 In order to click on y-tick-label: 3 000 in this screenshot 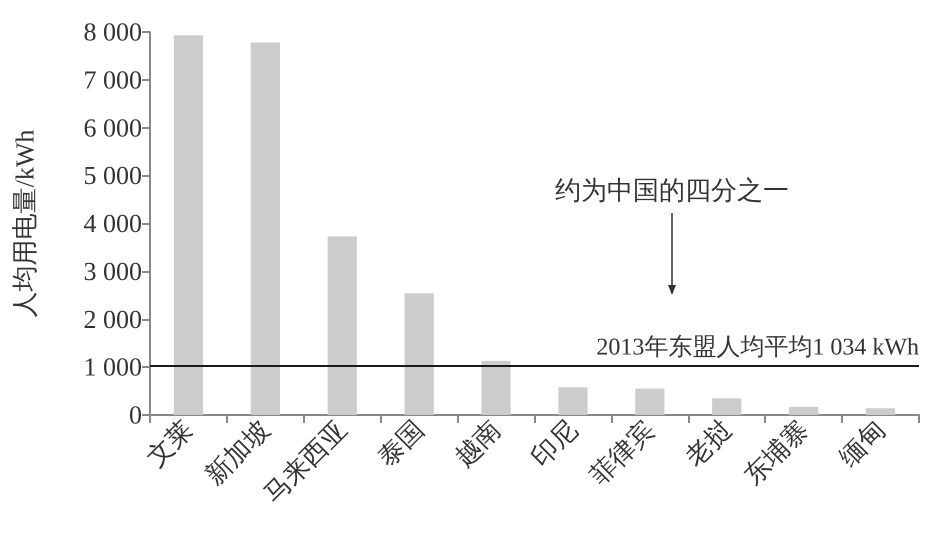, I will do `click(113, 271)`.